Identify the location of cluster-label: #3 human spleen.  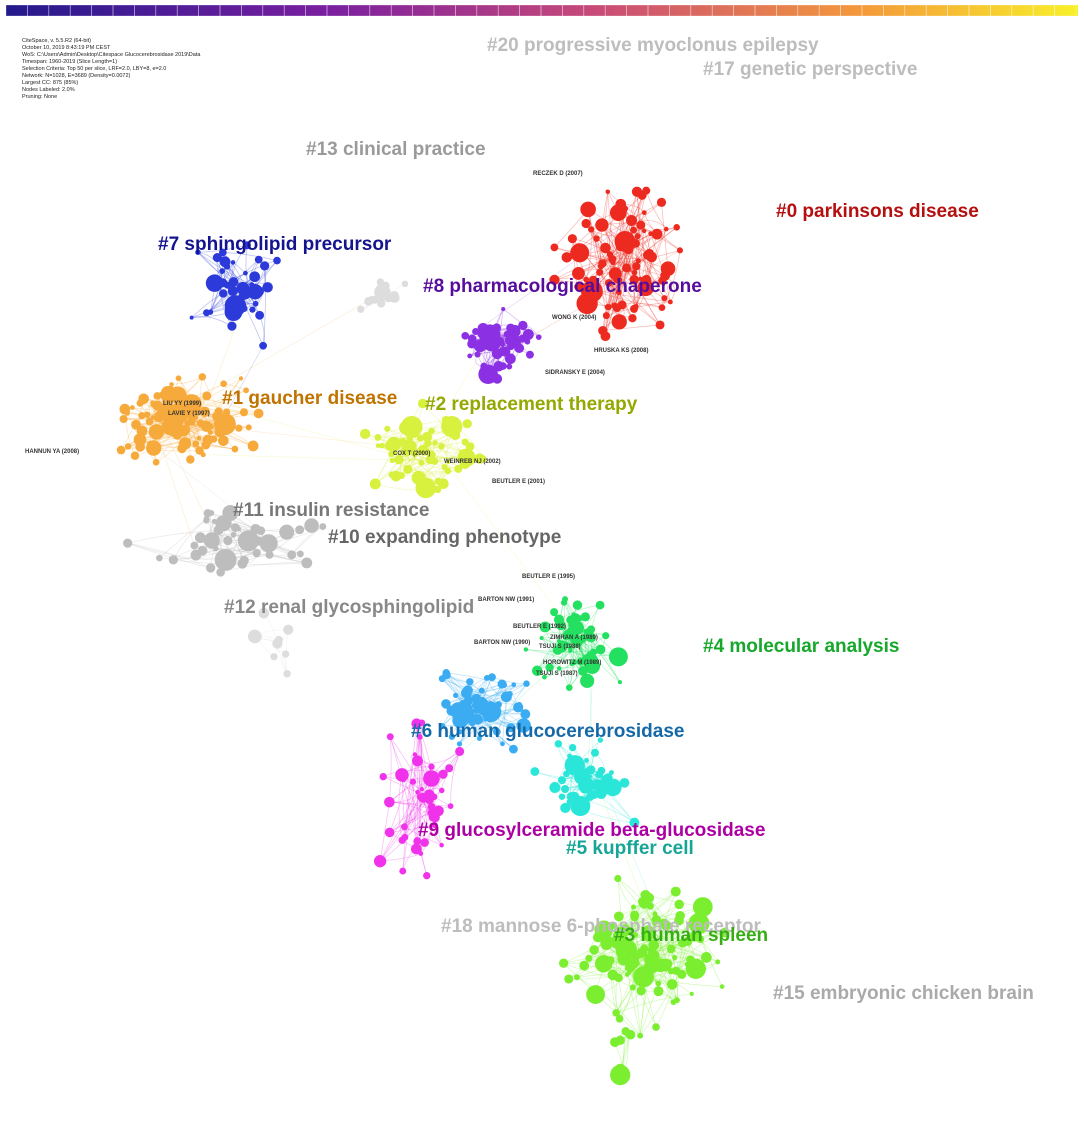
(691, 935).